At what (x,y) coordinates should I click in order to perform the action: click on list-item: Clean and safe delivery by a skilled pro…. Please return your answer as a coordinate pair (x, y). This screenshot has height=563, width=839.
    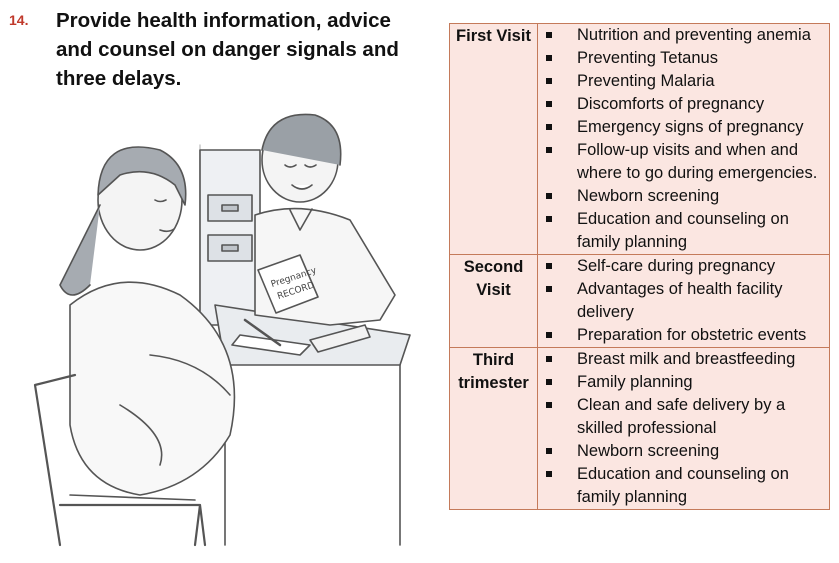
    Looking at the image, I should click on (685, 417).